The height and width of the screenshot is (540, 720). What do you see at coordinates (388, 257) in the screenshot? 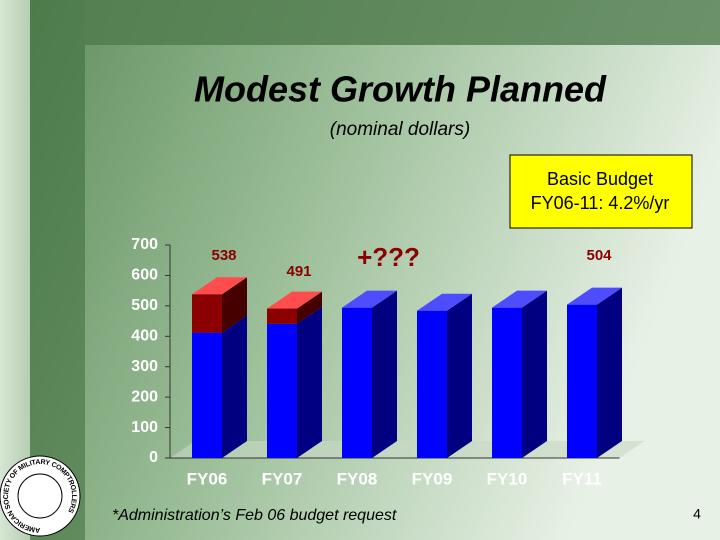
I see `annotation: +???` at bounding box center [388, 257].